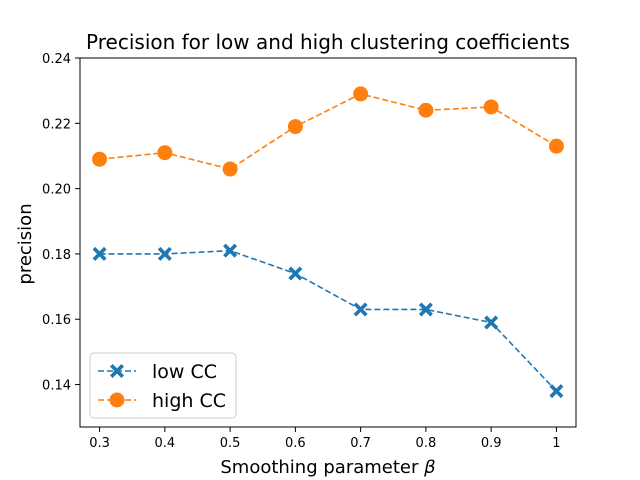 The height and width of the screenshot is (480, 640). I want to click on legend-entry: high CC, so click(162, 401).